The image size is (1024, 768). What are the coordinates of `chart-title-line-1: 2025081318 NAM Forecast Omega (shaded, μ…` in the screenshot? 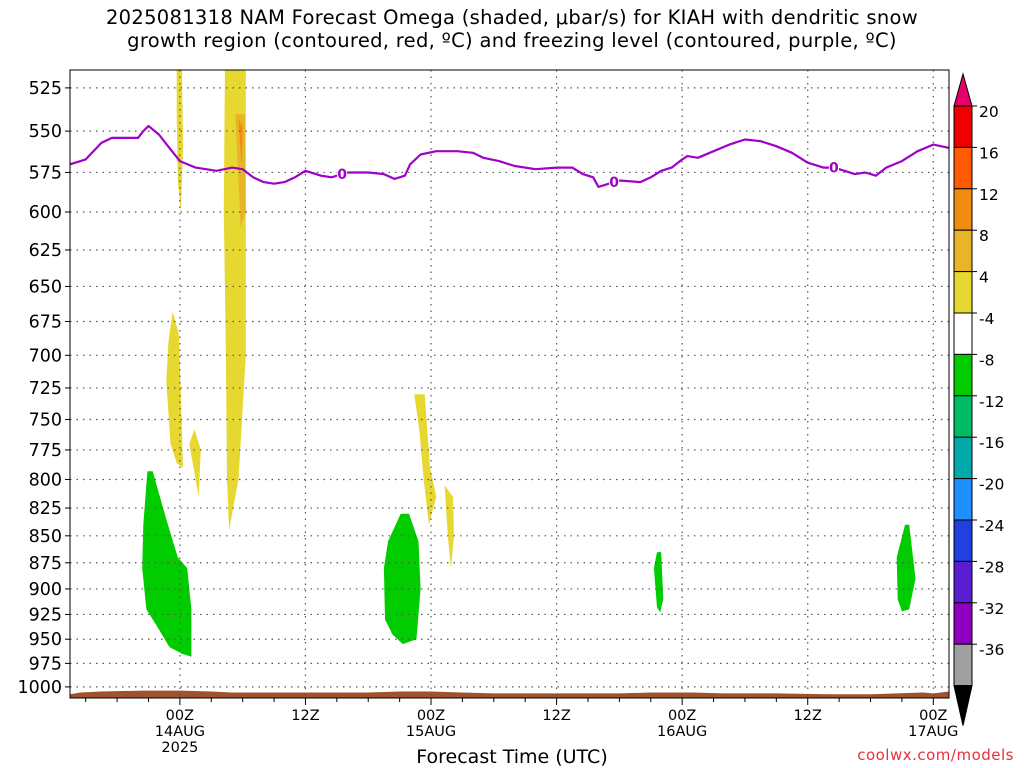 It's located at (512, 17).